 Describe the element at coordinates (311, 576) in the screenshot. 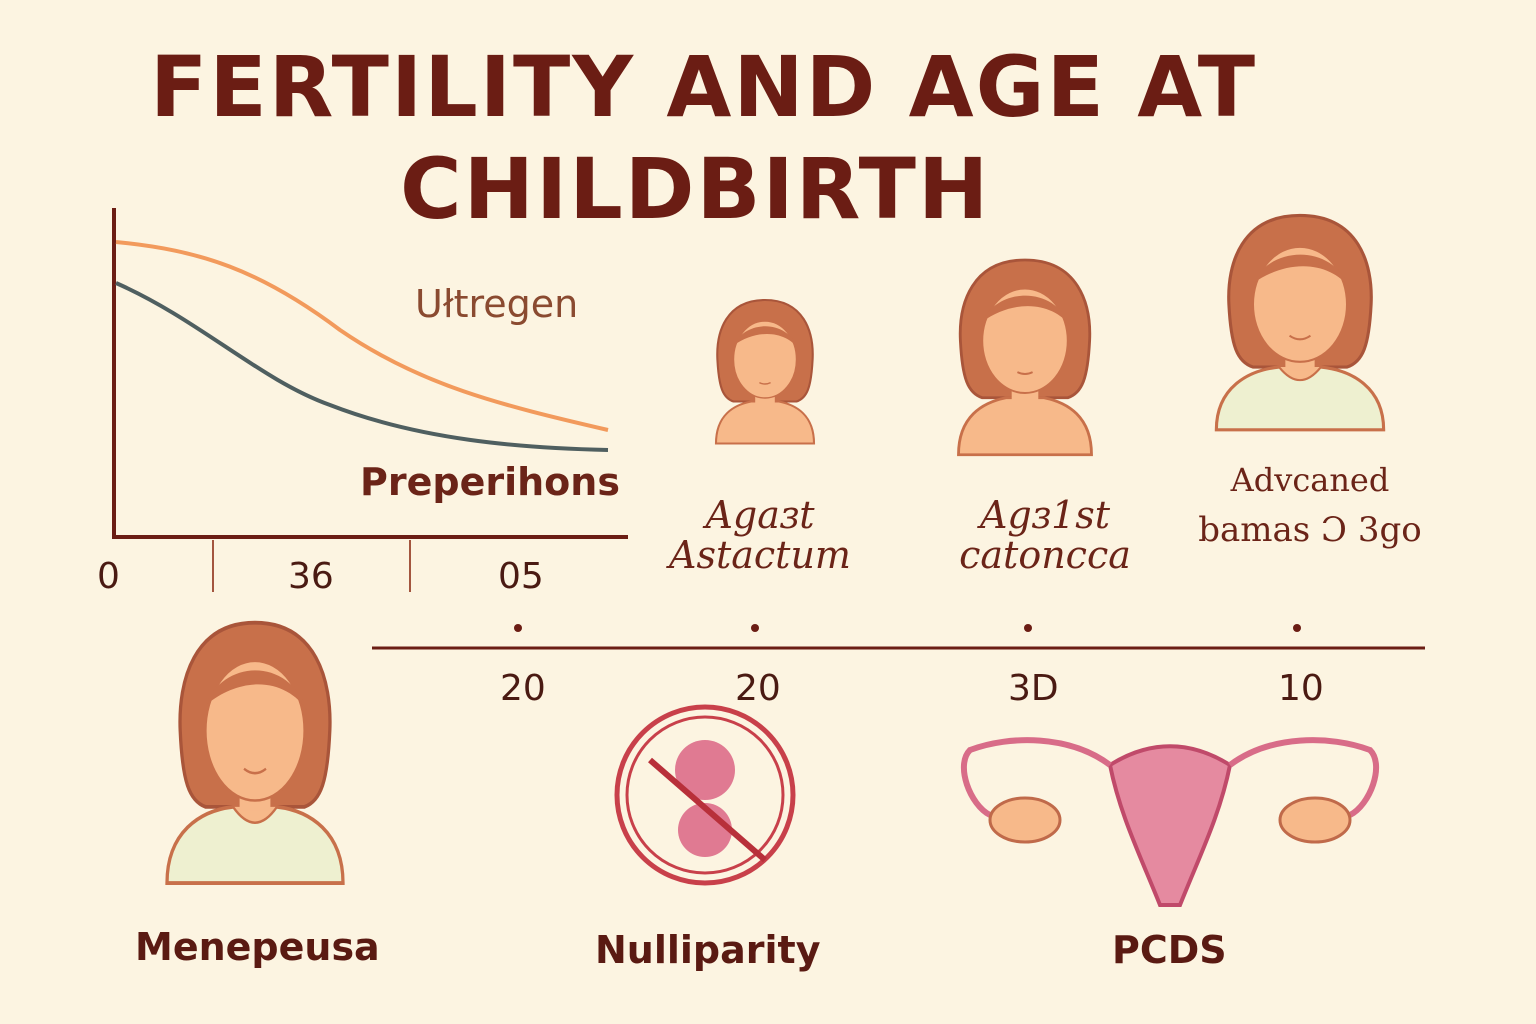

I see `x-tick-label: 36` at that location.